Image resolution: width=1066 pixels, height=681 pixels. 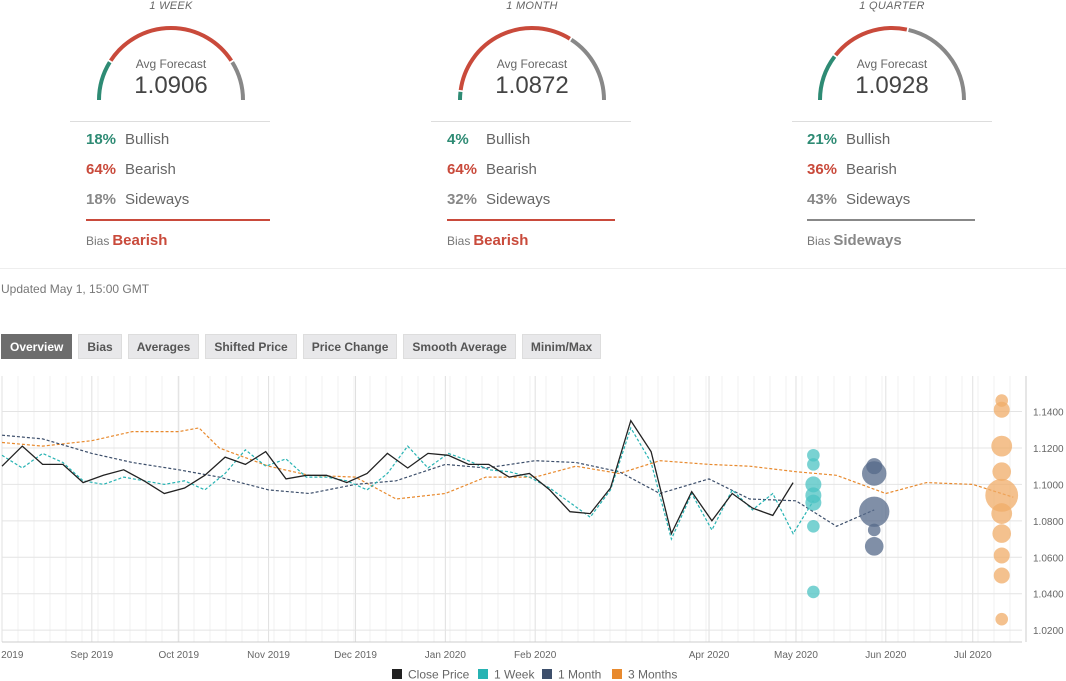 I want to click on period-label: 1 WEEK, so click(x=171, y=6).